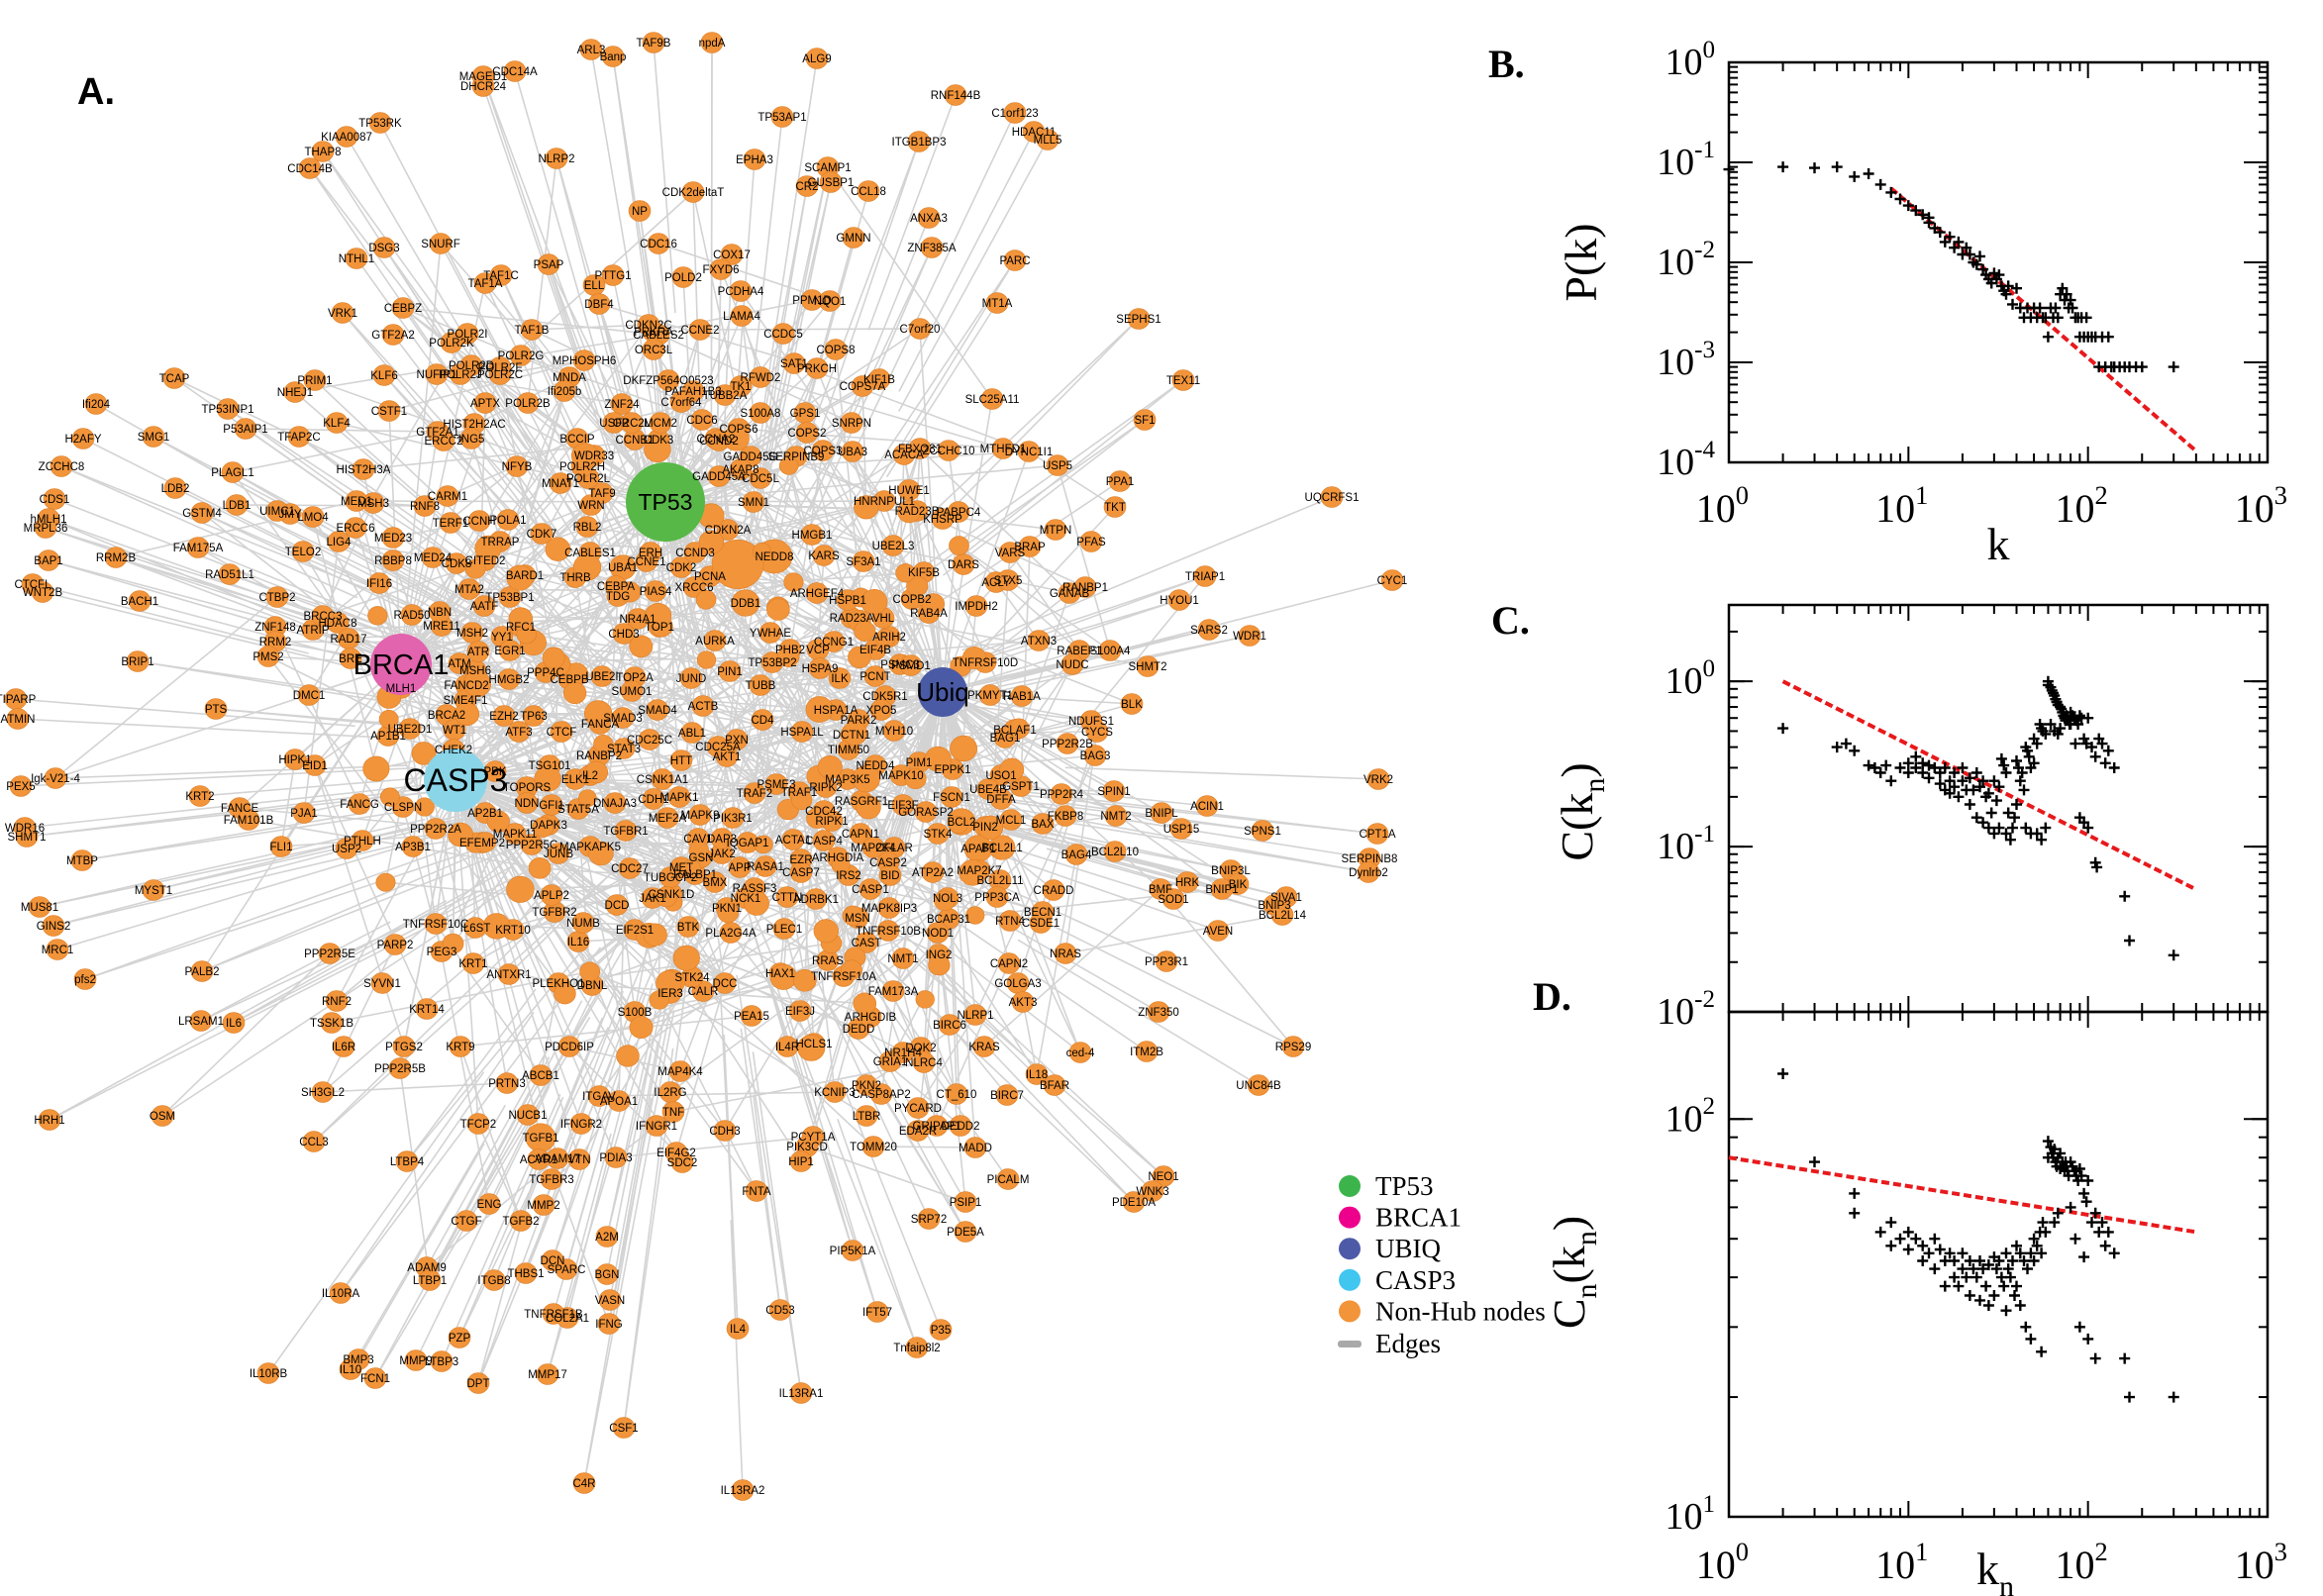  I want to click on x-tick-label: 10², so click(2081, 505).